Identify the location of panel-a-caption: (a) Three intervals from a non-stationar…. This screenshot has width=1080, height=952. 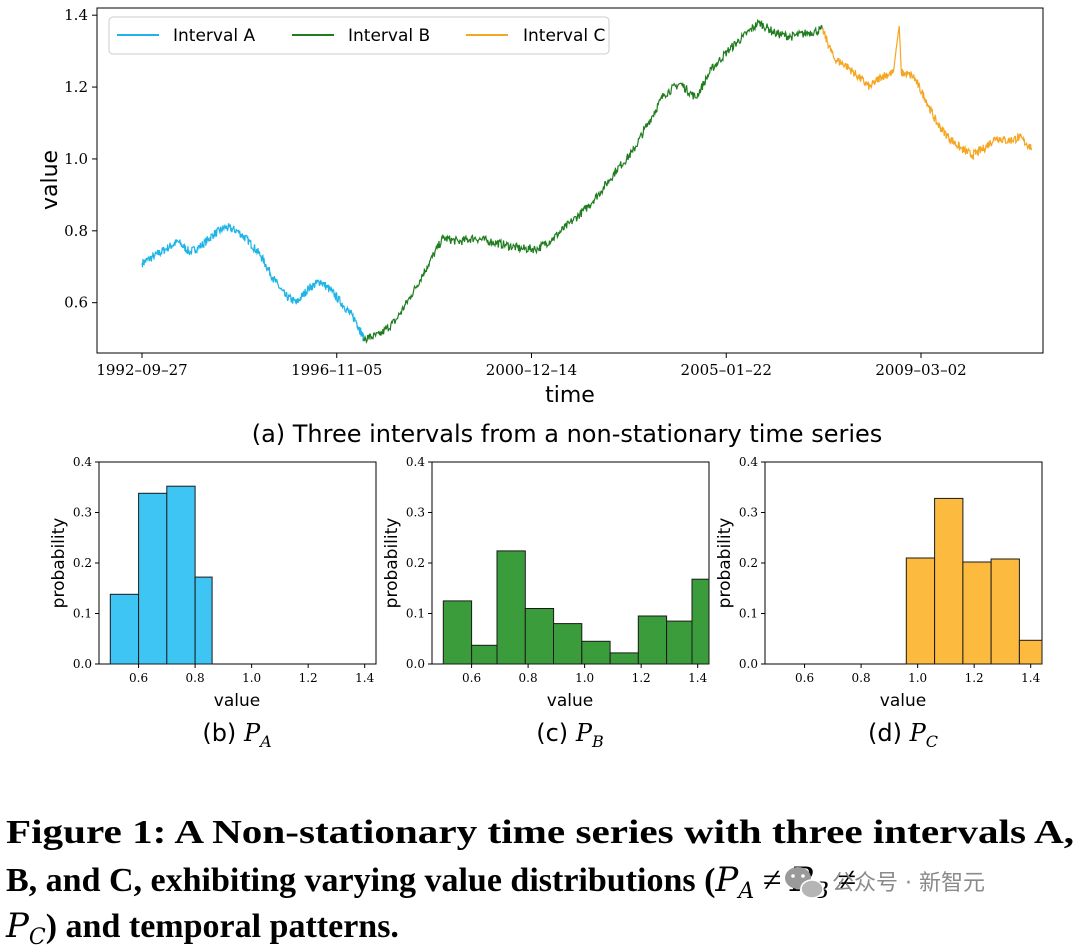
(567, 434).